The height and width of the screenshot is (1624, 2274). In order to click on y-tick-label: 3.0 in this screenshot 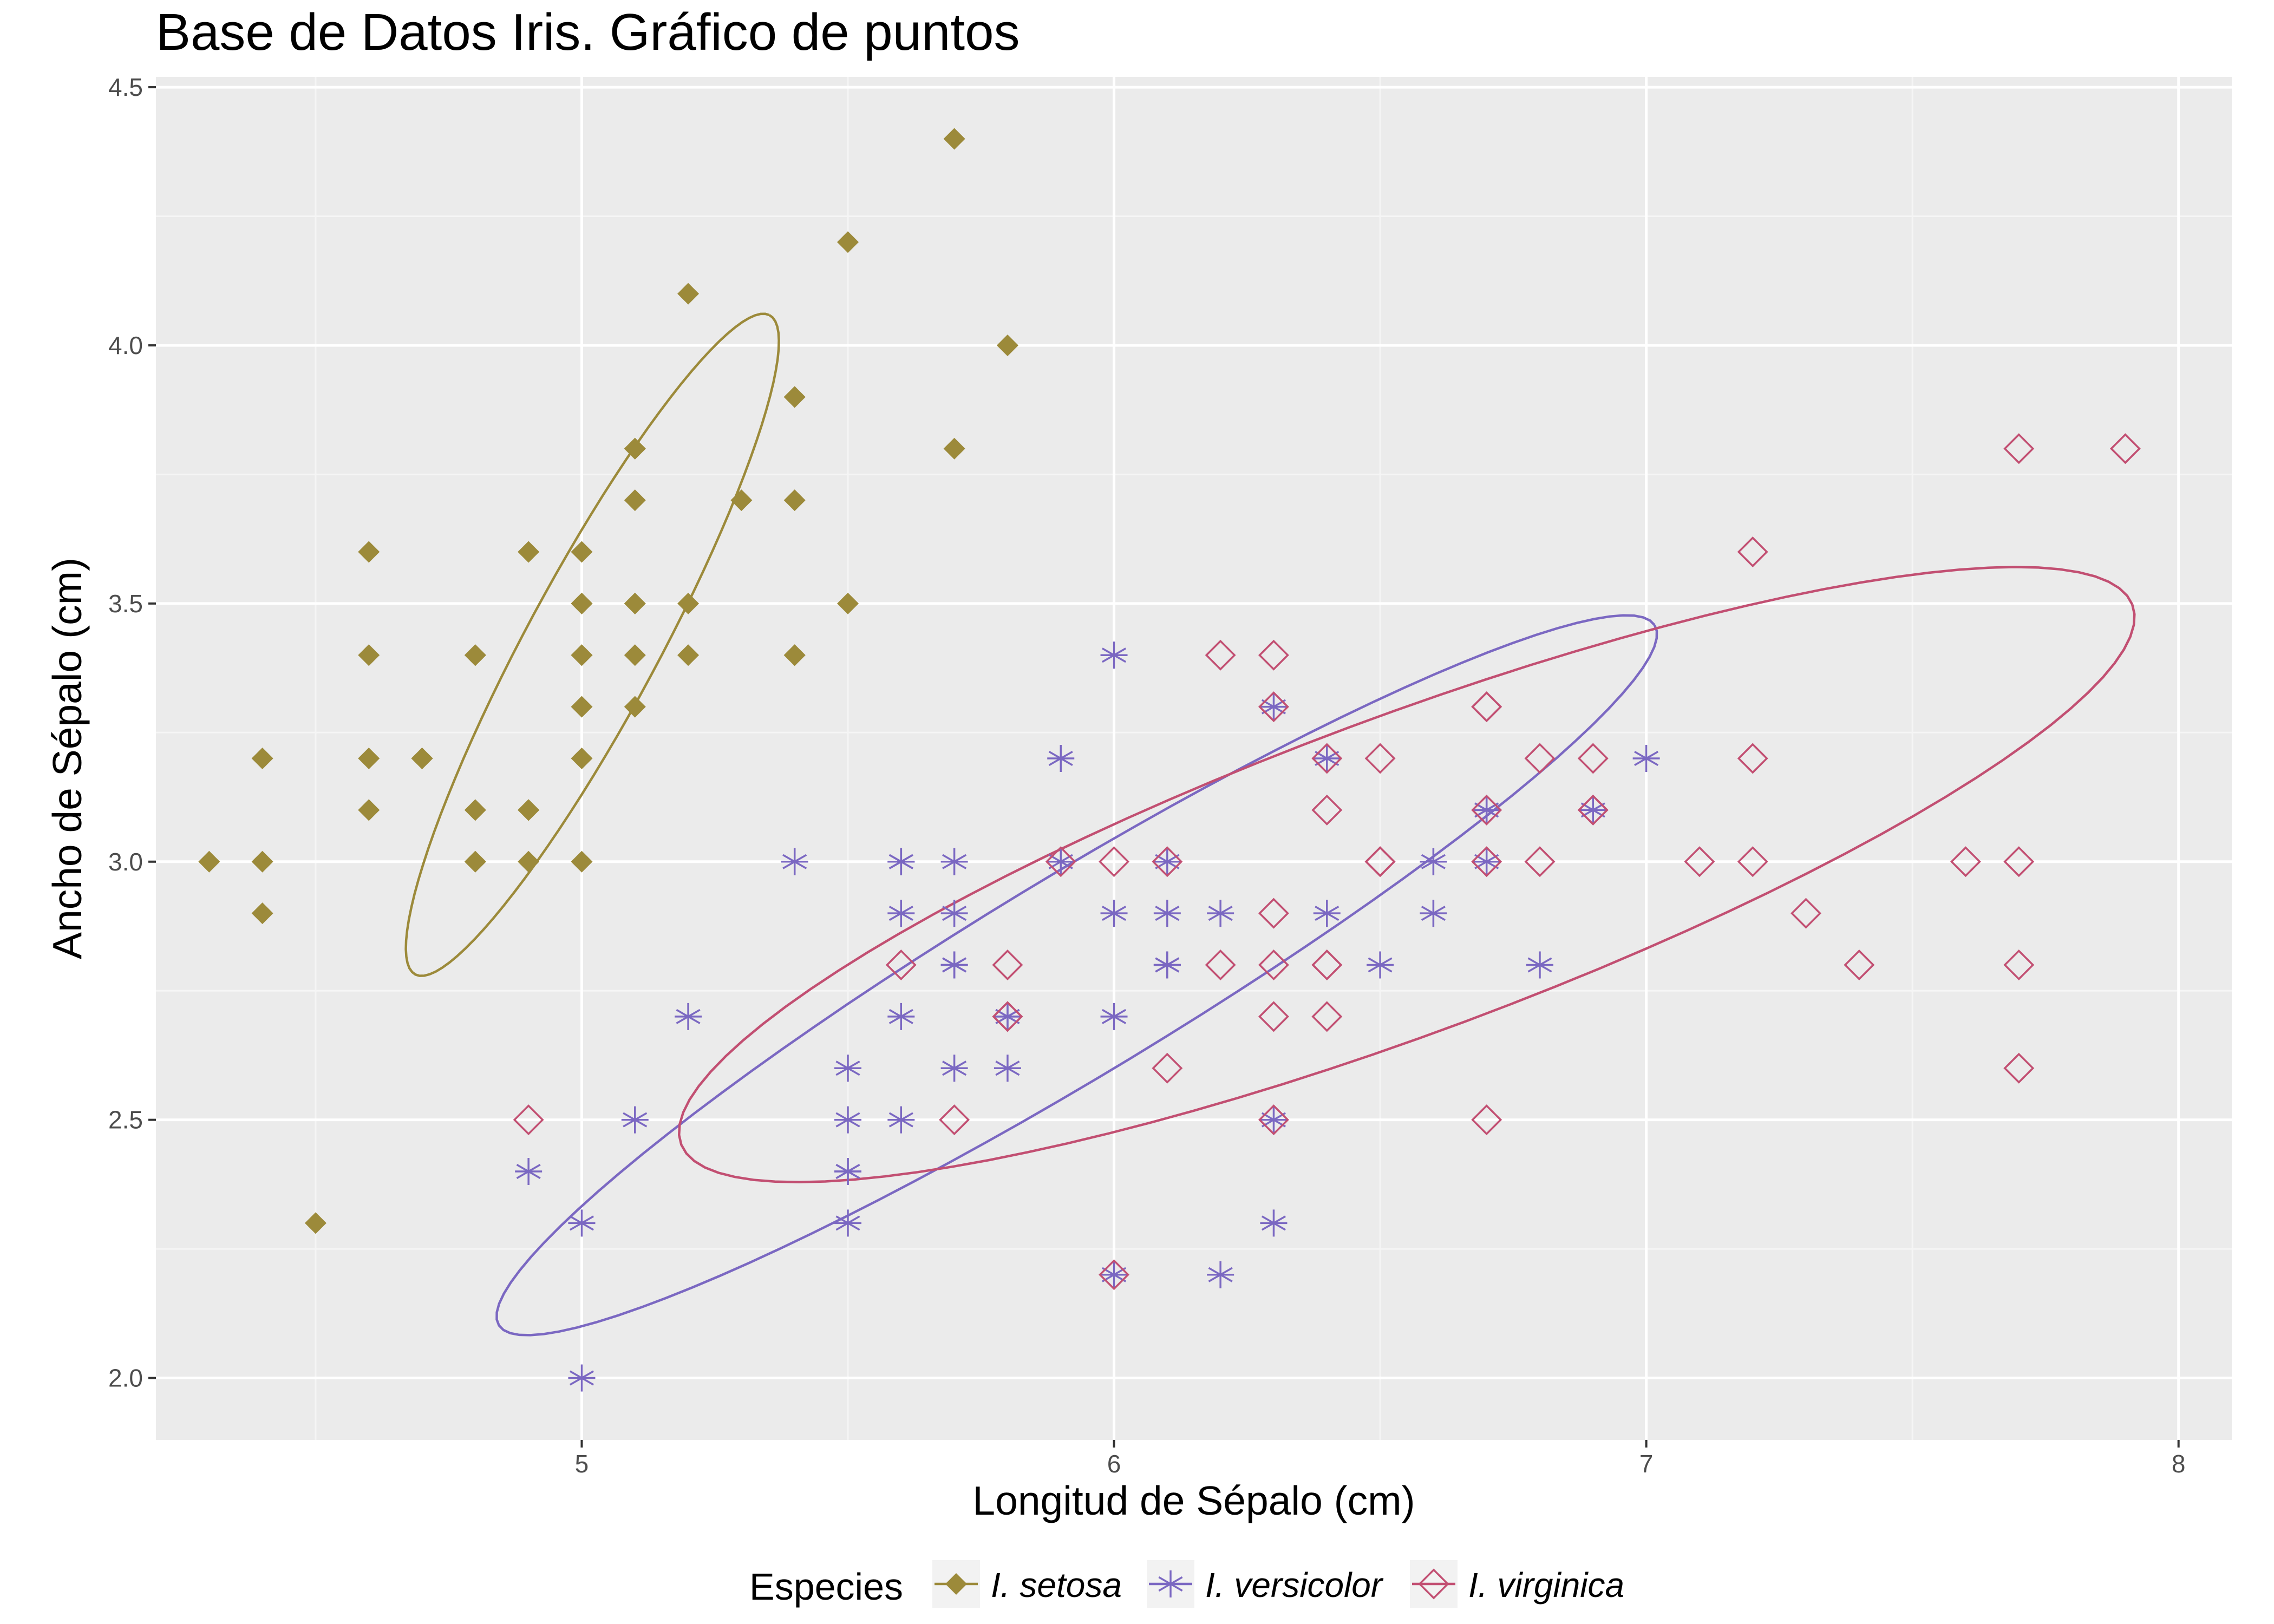, I will do `click(126, 862)`.